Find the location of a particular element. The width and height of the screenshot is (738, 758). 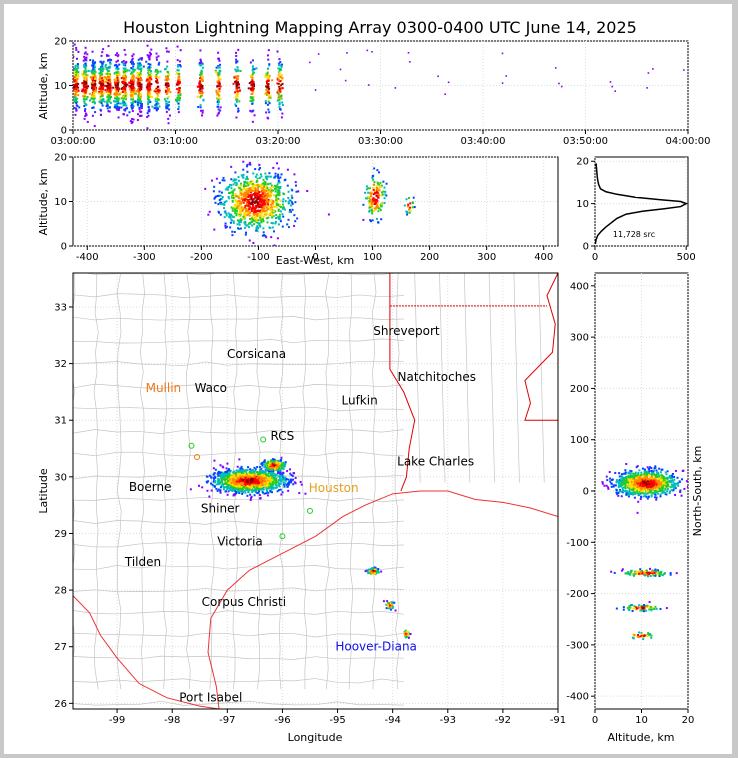

ns-source-point is located at coordinates (655, 466).